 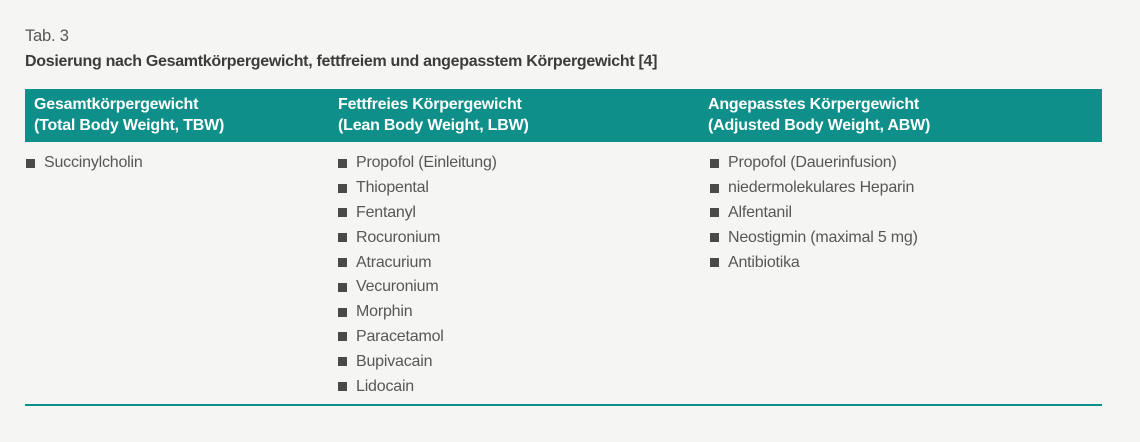 What do you see at coordinates (177, 163) in the screenshot?
I see `list-item: Succinylcholin` at bounding box center [177, 163].